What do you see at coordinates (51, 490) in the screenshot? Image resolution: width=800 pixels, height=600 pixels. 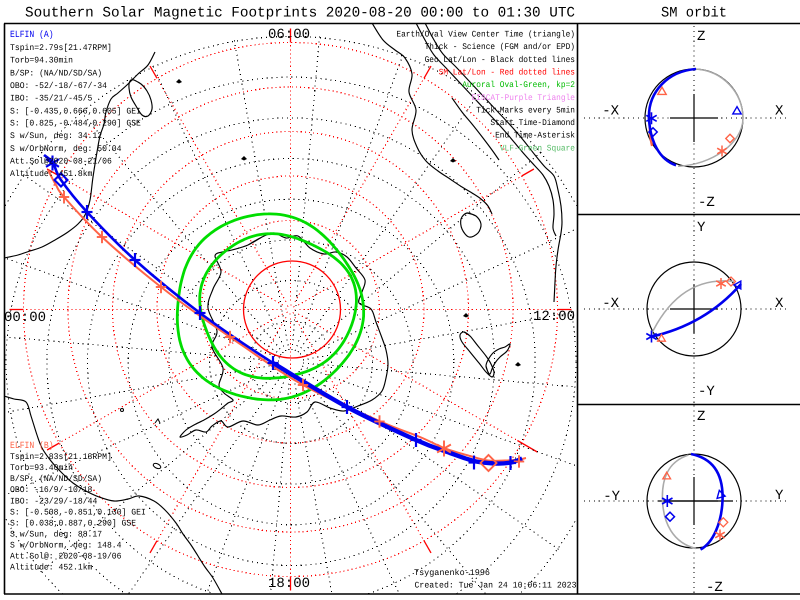 I see `svg-text: OBO: -16/9/-10/18` at bounding box center [51, 490].